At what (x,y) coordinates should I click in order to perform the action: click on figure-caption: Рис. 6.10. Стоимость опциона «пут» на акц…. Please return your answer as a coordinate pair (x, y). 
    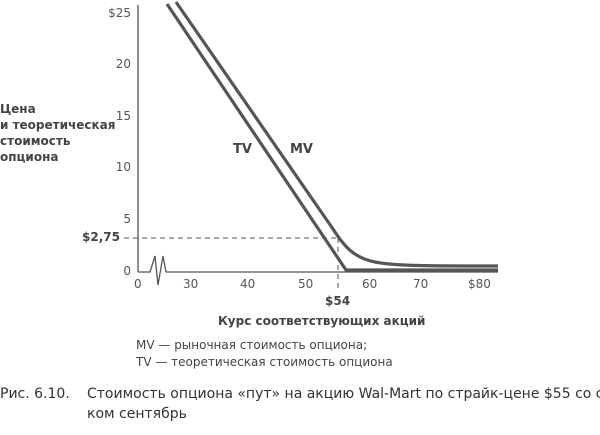
    Looking at the image, I should click on (300, 404).